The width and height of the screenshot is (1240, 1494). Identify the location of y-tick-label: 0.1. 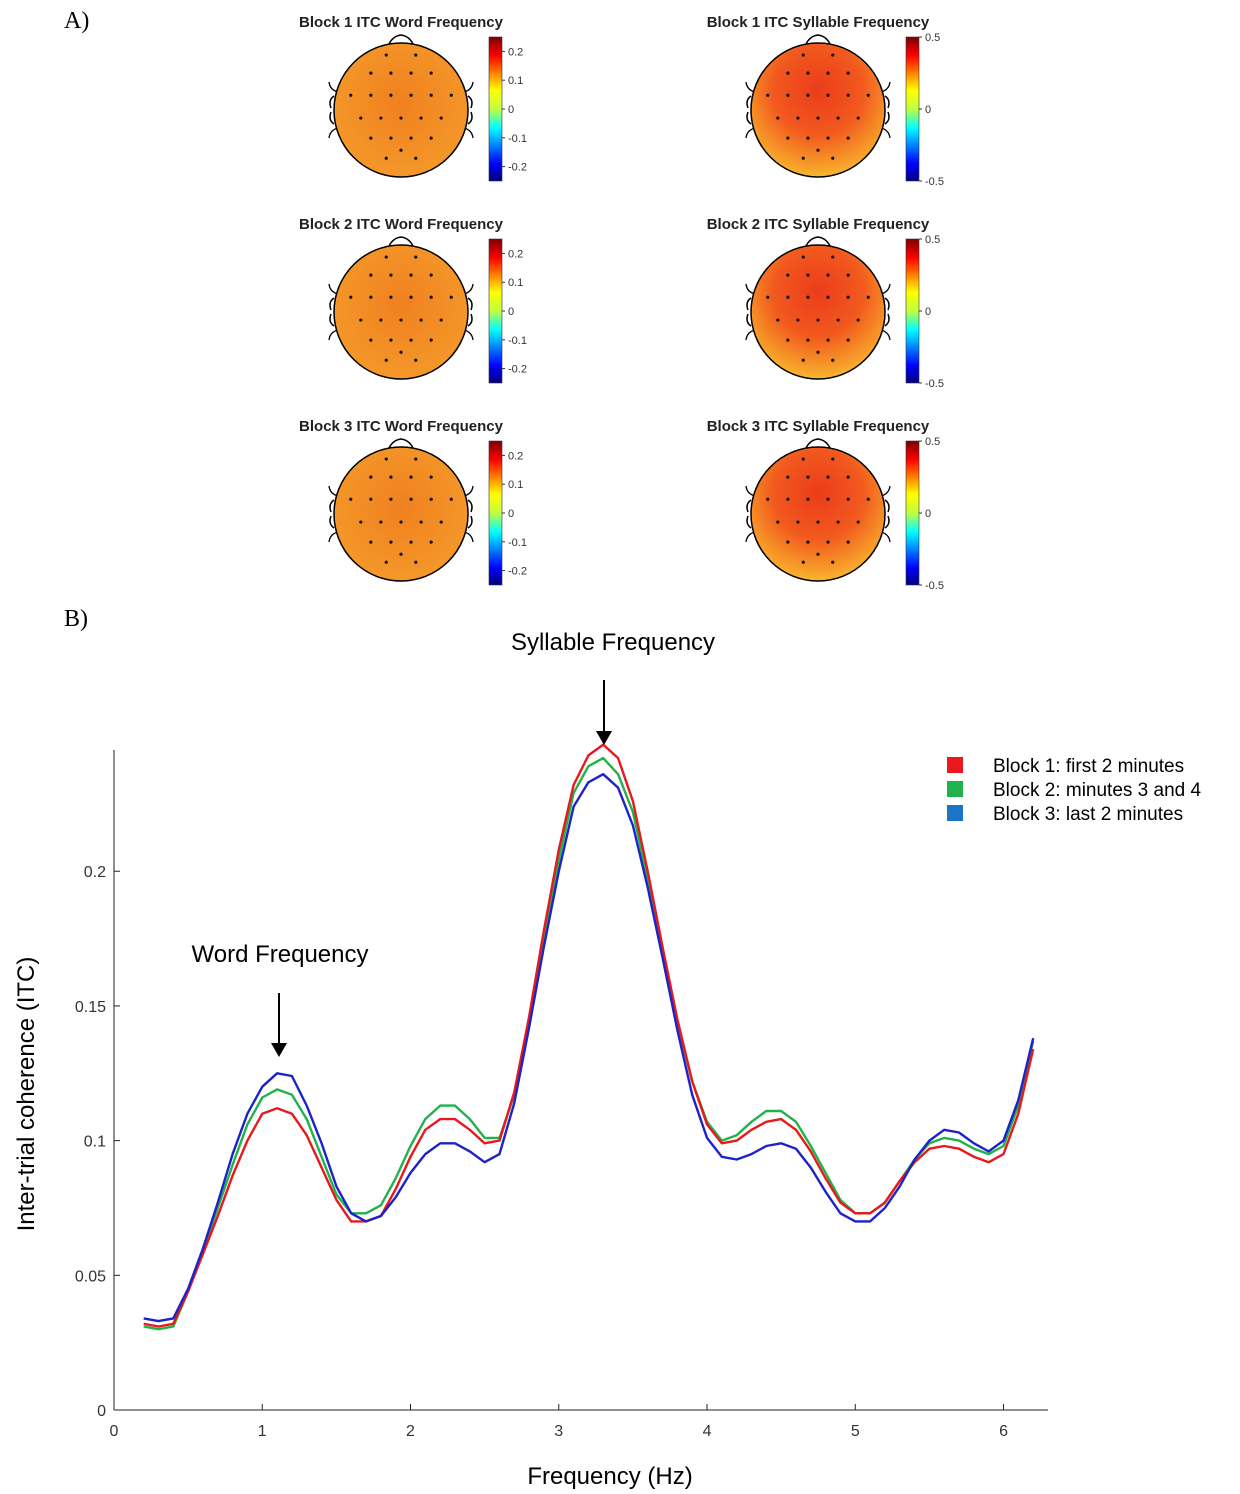
(95, 1142).